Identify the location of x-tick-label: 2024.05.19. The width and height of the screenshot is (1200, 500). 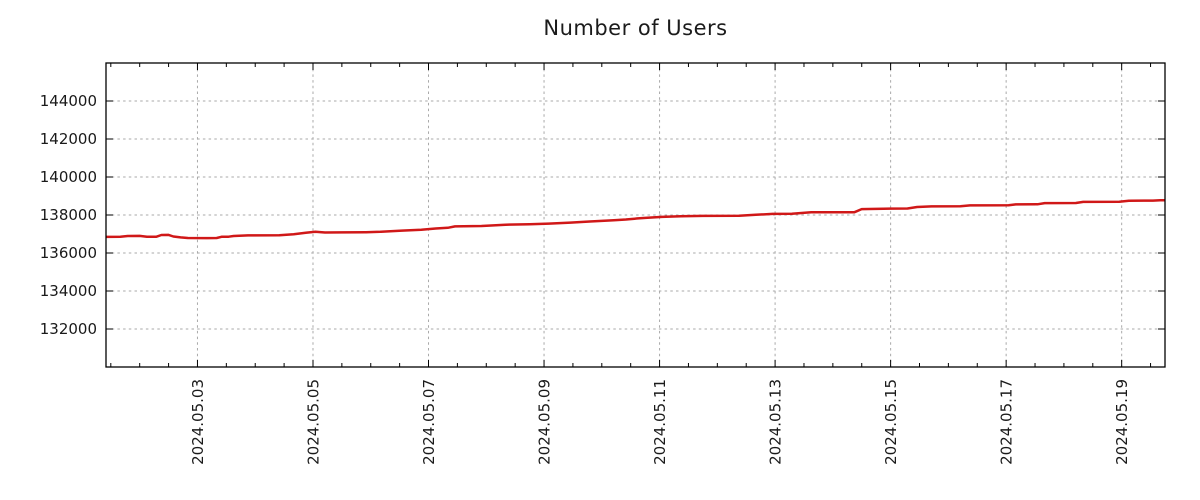
(1122, 422).